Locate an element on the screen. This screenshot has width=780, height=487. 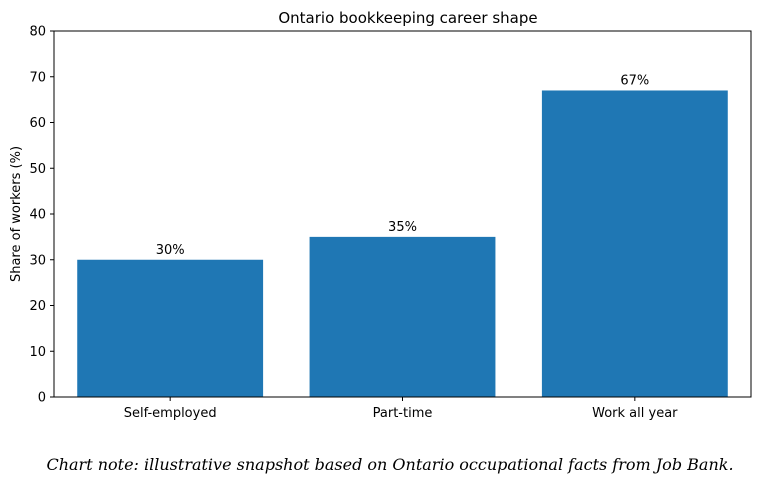
y-tick-label: 30 is located at coordinates (37, 260).